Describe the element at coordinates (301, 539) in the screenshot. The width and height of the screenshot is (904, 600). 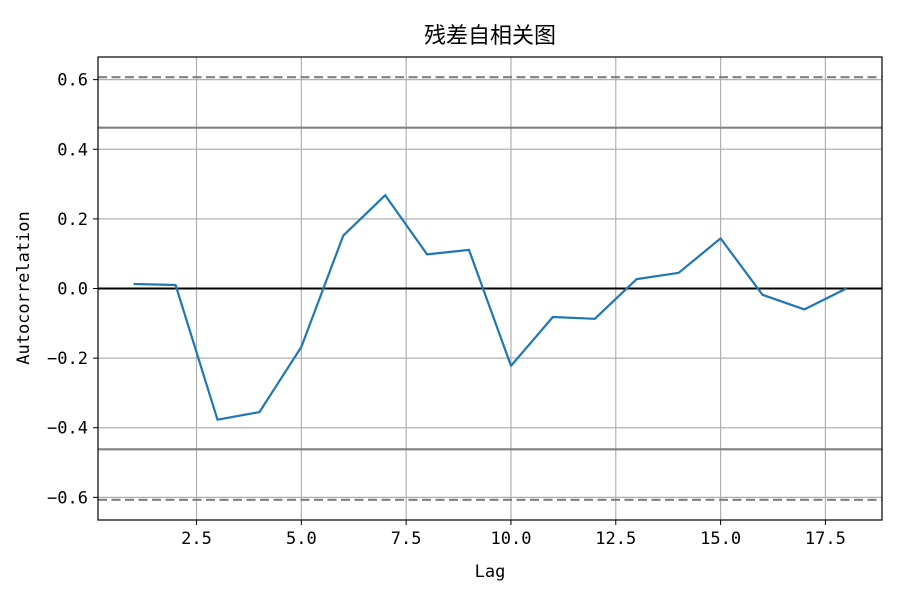
I see `x-tick-label: 5.0` at that location.